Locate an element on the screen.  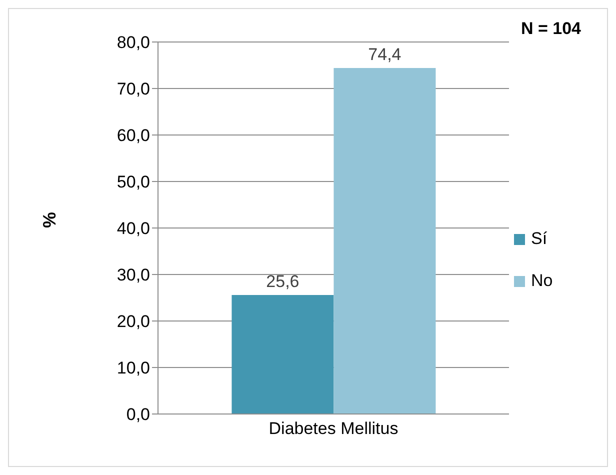
y-tick-label: 60,0 is located at coordinates (133, 136).